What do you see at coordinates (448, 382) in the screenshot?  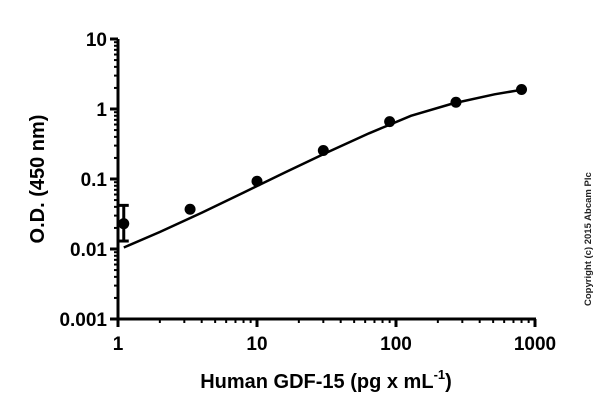 I see `x-axis-label-suffix: )` at bounding box center [448, 382].